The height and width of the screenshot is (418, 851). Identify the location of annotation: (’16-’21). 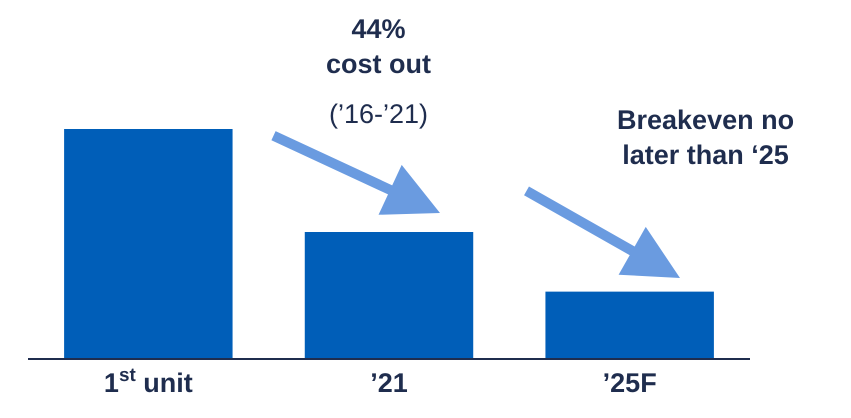
(378, 114).